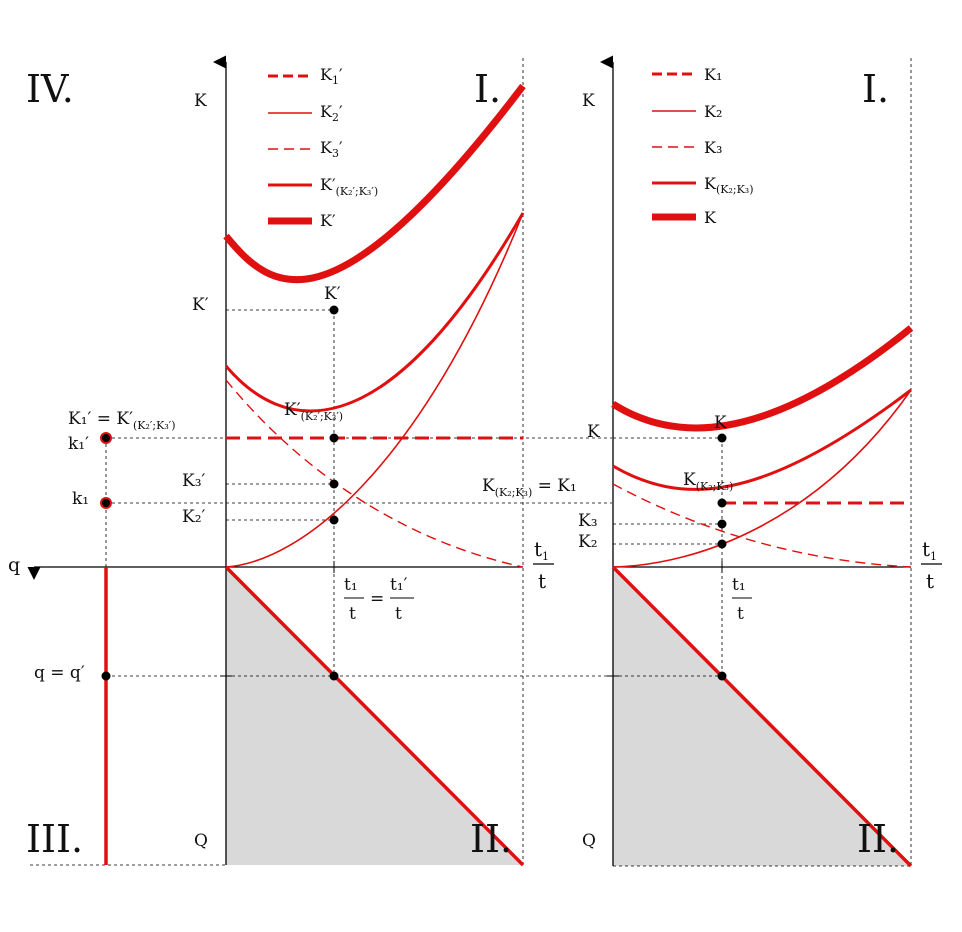 The height and width of the screenshot is (932, 962). Describe the element at coordinates (334, 520) in the screenshot. I see `left-point-k2-prime` at that location.